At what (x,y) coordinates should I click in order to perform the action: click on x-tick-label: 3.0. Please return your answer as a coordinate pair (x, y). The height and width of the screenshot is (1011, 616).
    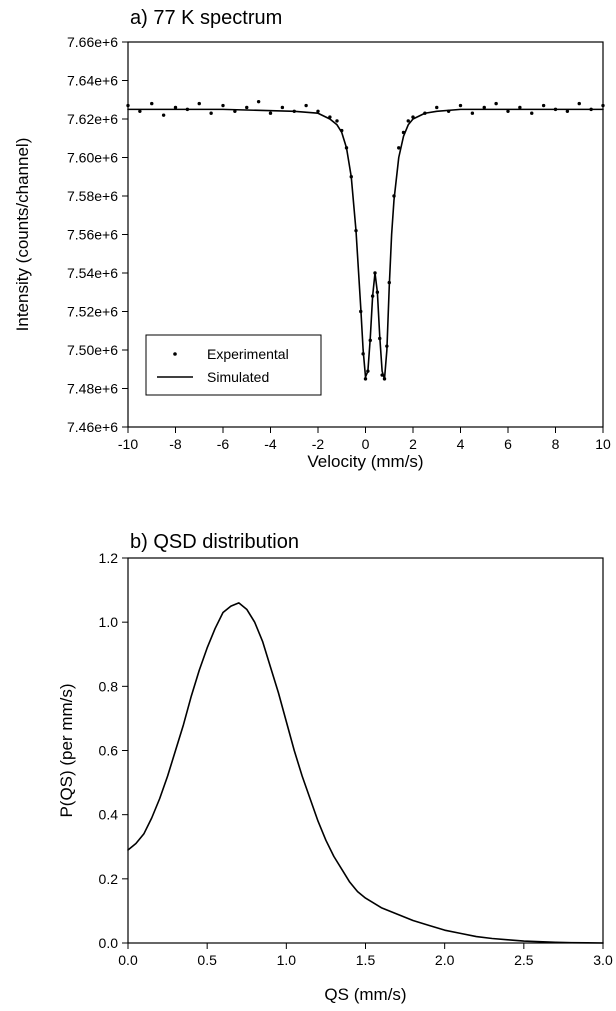
    Looking at the image, I should click on (603, 960).